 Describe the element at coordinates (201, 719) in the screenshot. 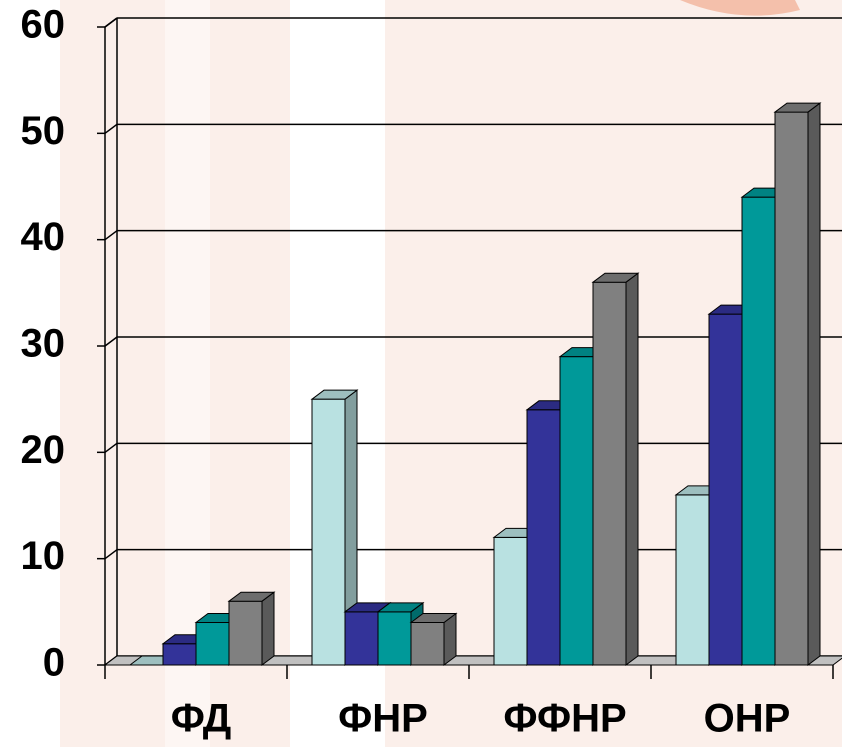

I see `x-tick-label: ФД` at that location.